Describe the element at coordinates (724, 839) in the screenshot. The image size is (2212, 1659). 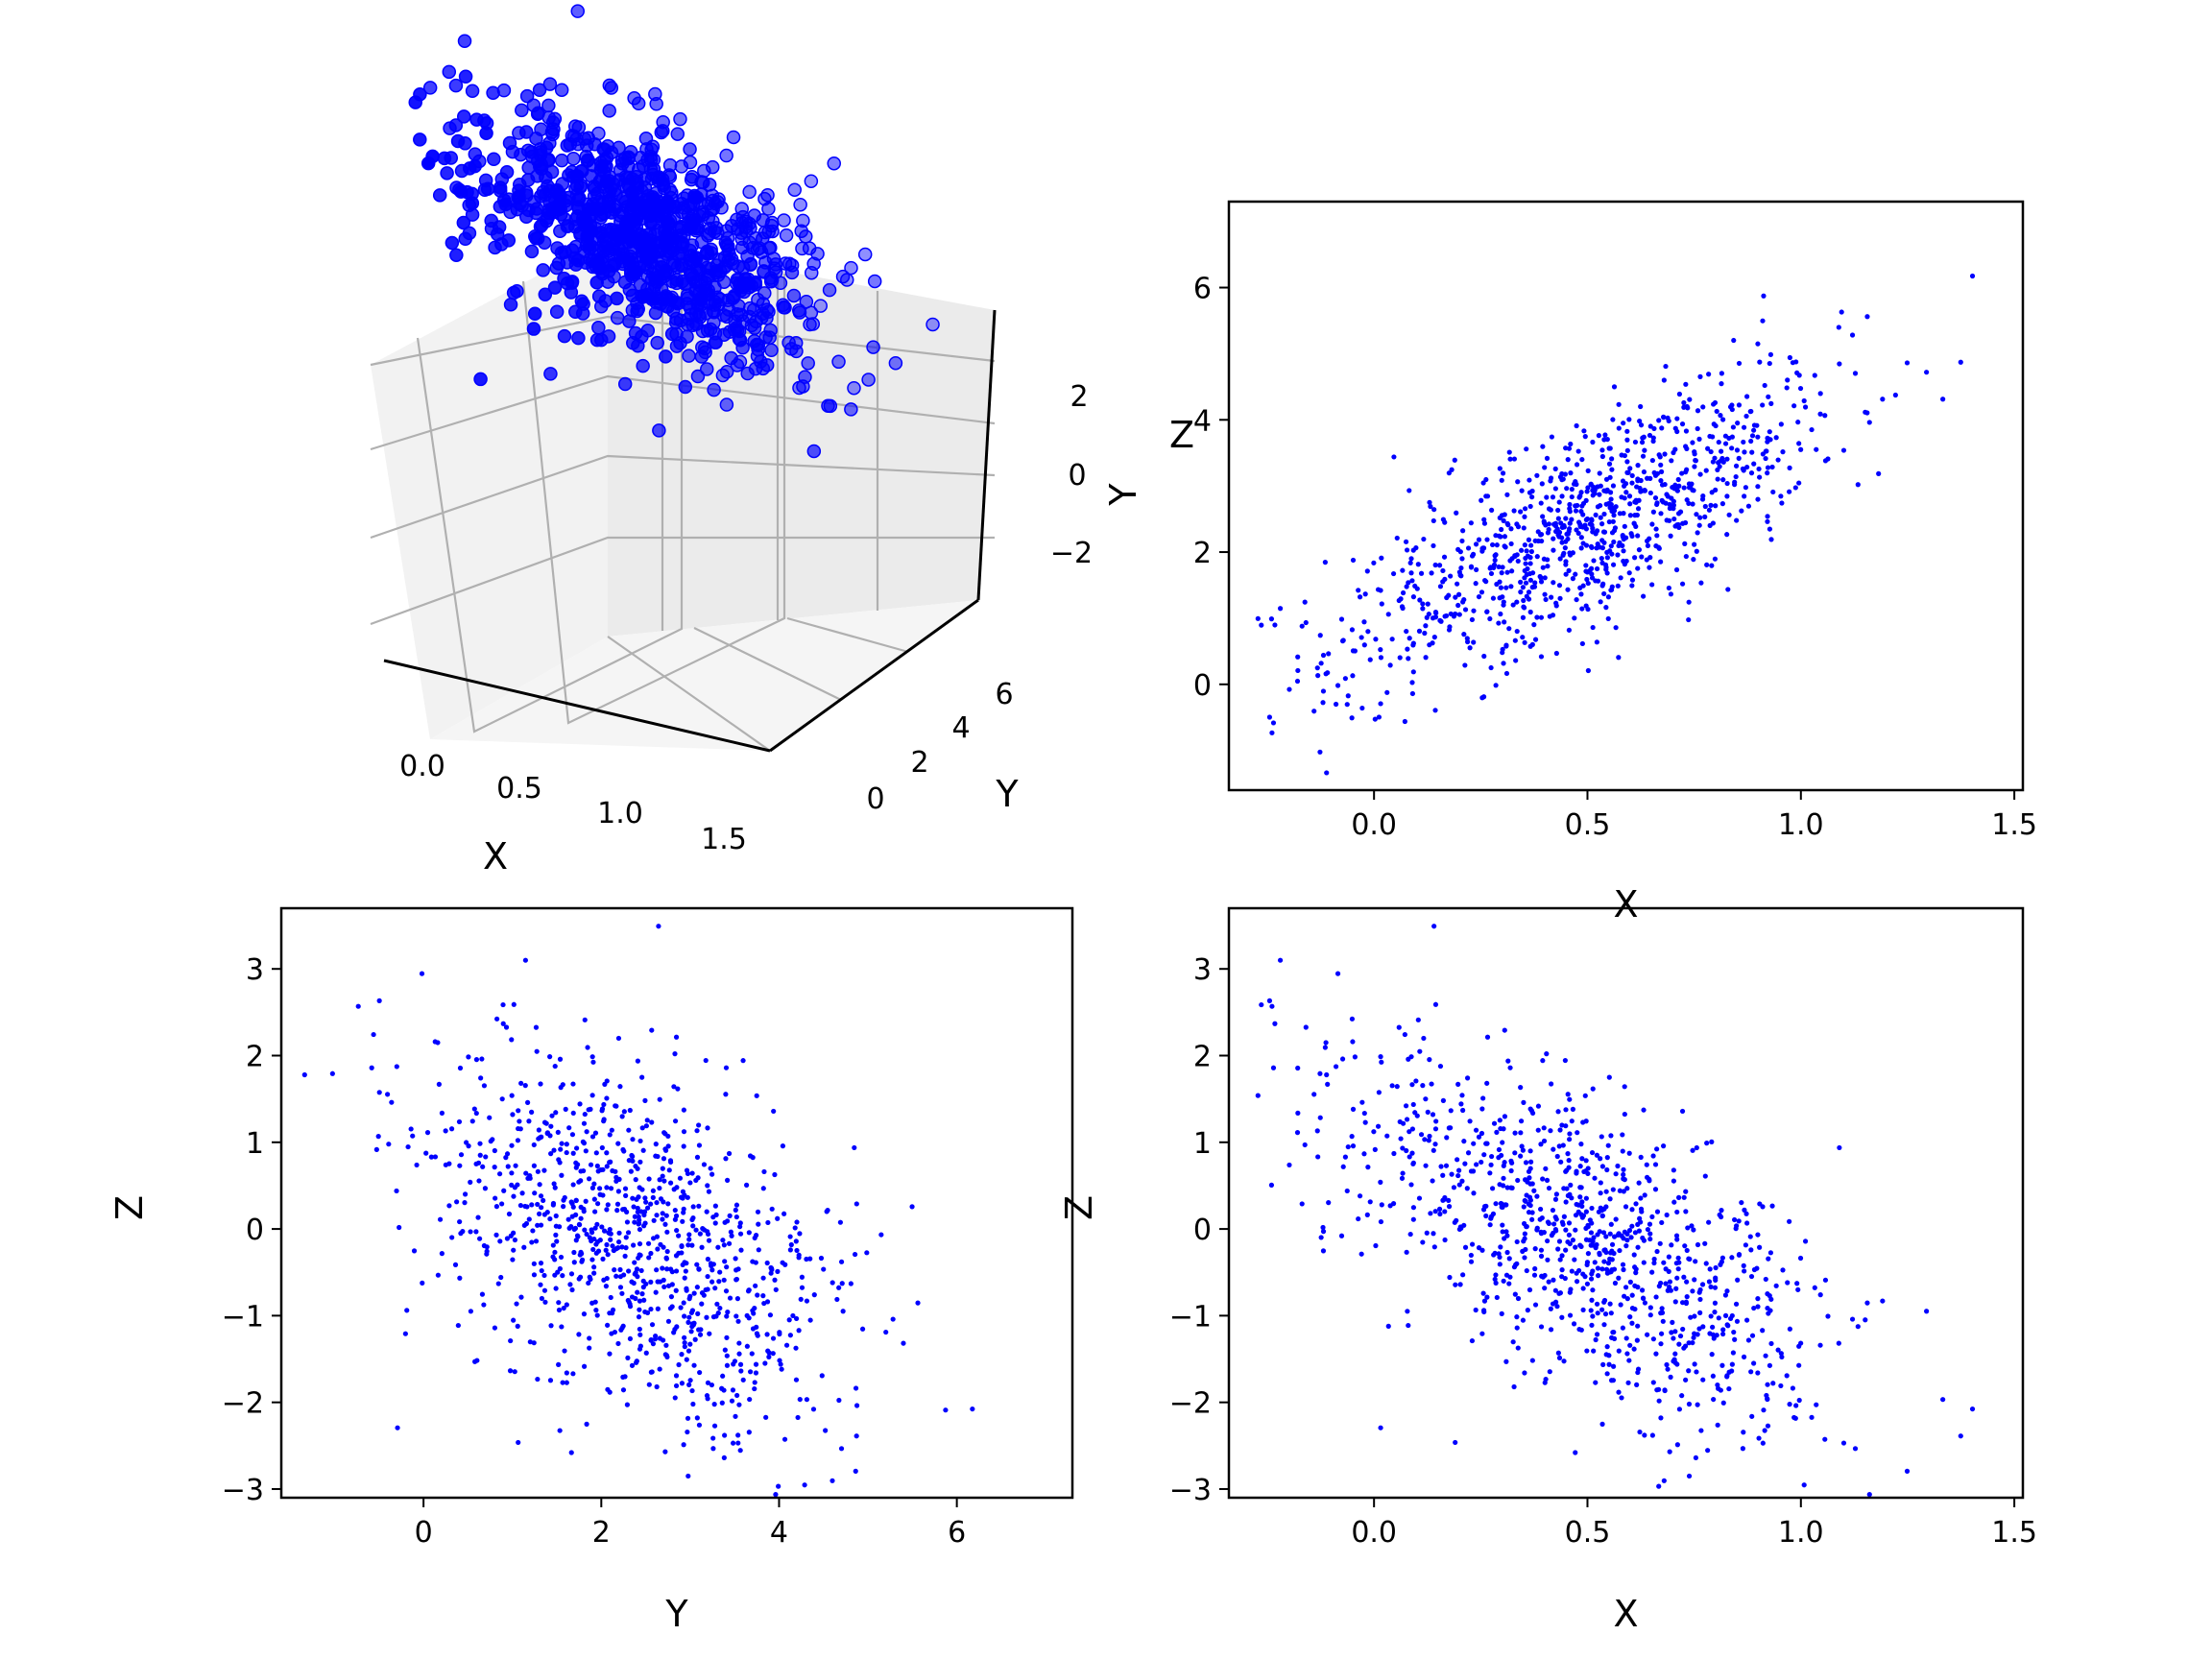
I see `tick-3d-x: 1.5` at that location.